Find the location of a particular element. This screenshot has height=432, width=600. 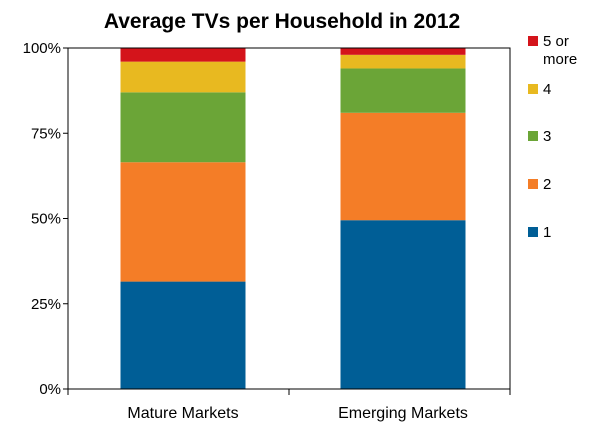

legend-label: 4 is located at coordinates (547, 89).